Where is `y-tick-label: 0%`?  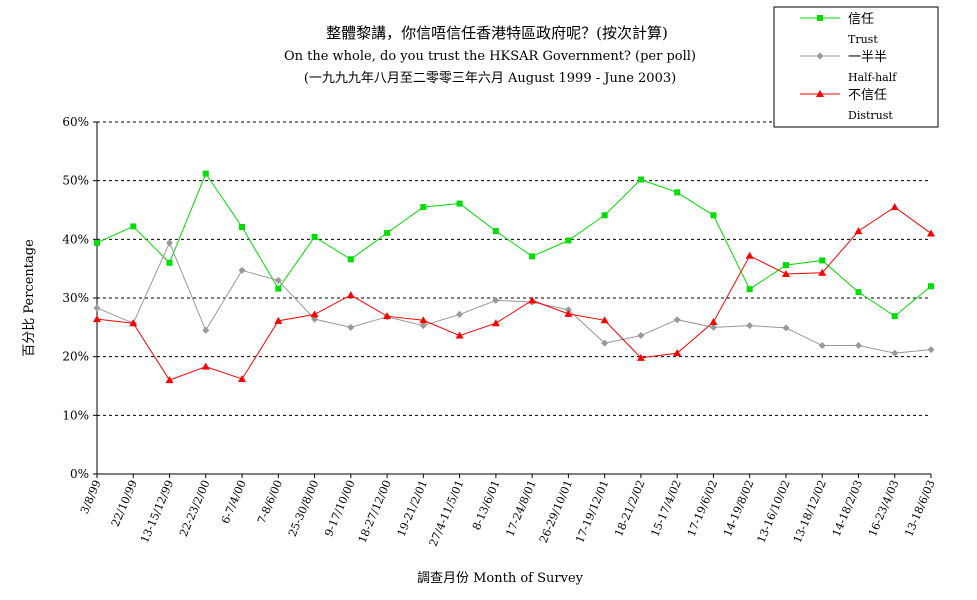
y-tick-label: 0% is located at coordinates (79, 474).